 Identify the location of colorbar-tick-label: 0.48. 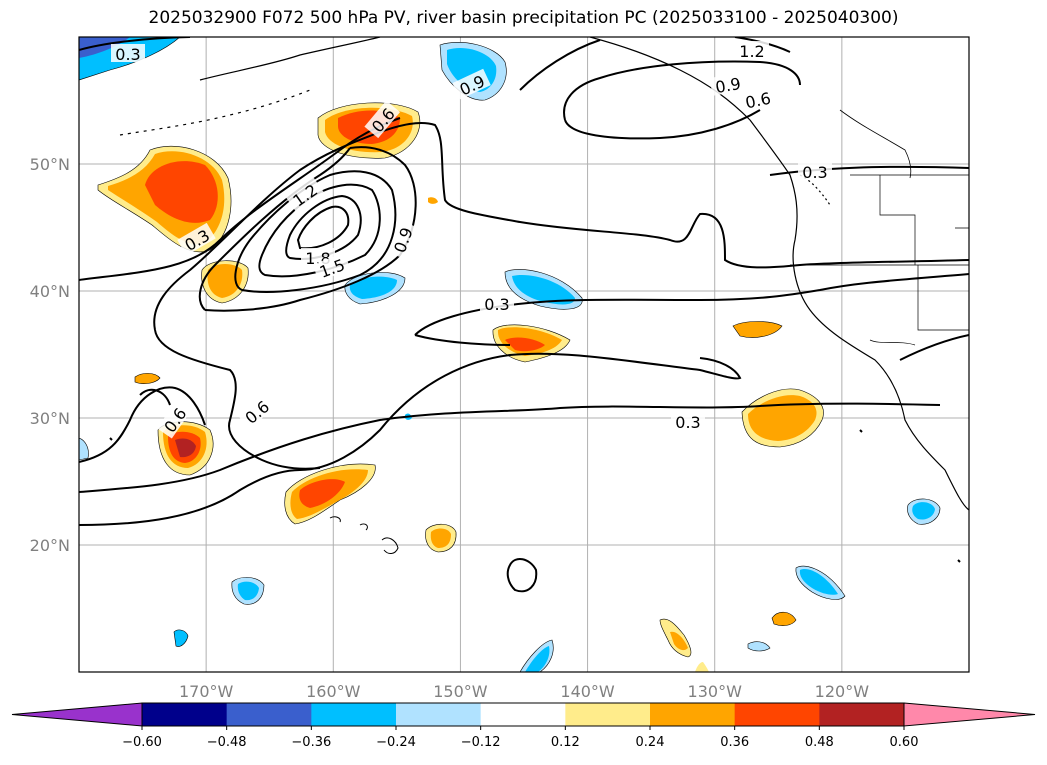
(819, 742).